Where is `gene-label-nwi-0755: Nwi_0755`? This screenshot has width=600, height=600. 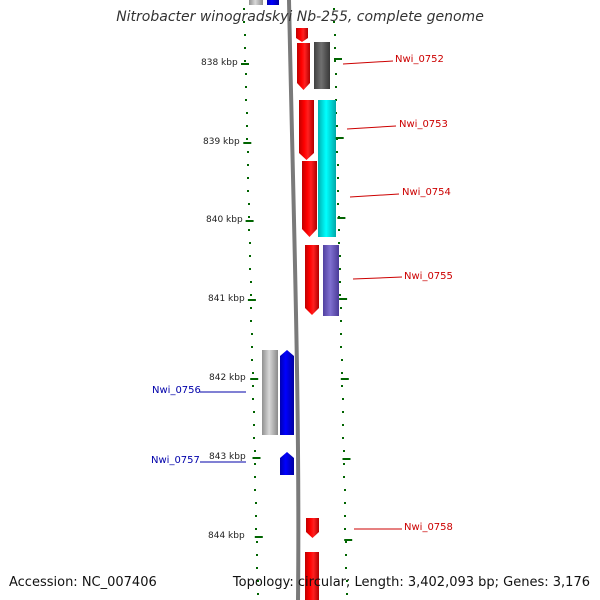 gene-label-nwi-0755: Nwi_0755 is located at coordinates (428, 276).